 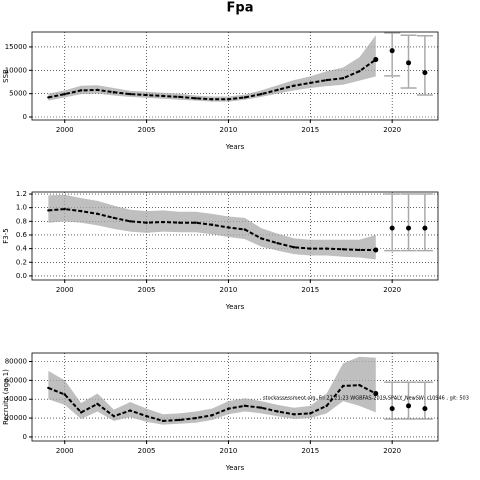 I want to click on y-tick-label: 0.6, so click(x=22, y=235).